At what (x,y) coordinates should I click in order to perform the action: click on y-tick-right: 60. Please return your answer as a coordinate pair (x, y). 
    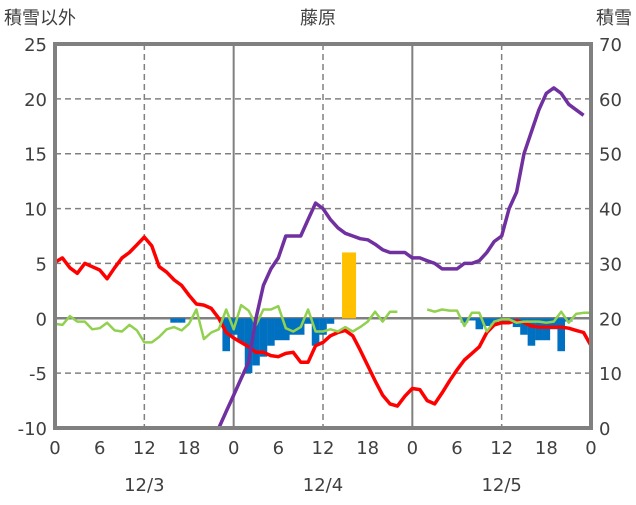
    Looking at the image, I should click on (610, 100).